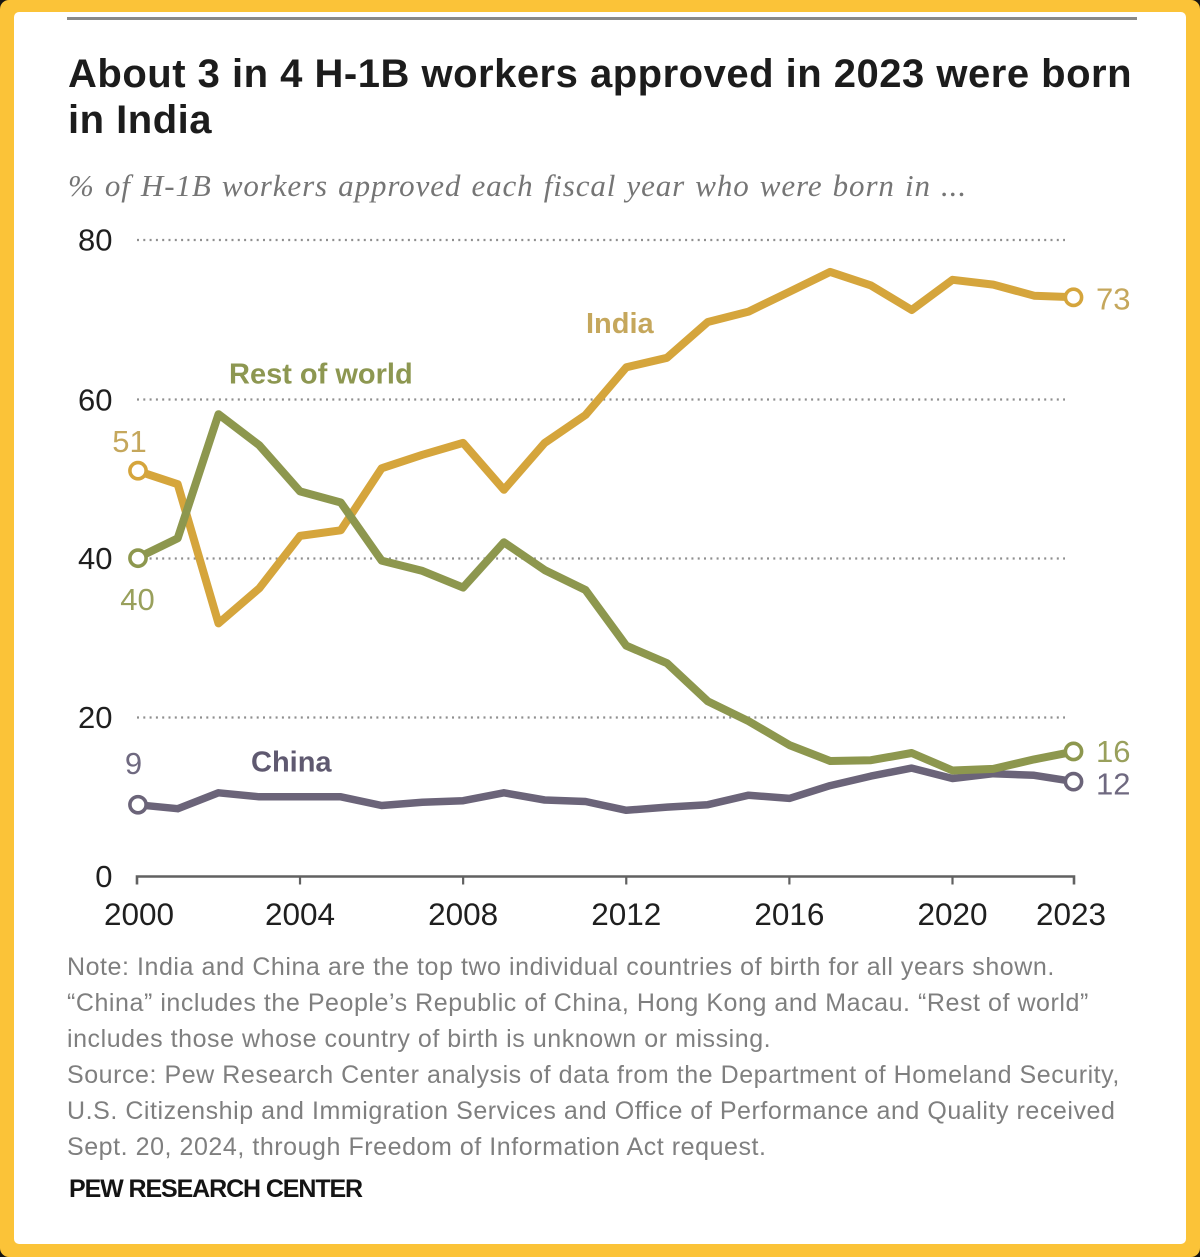 Image resolution: width=1200 pixels, height=1257 pixels. What do you see at coordinates (129, 441) in the screenshot?
I see `svg-text: 51` at bounding box center [129, 441].